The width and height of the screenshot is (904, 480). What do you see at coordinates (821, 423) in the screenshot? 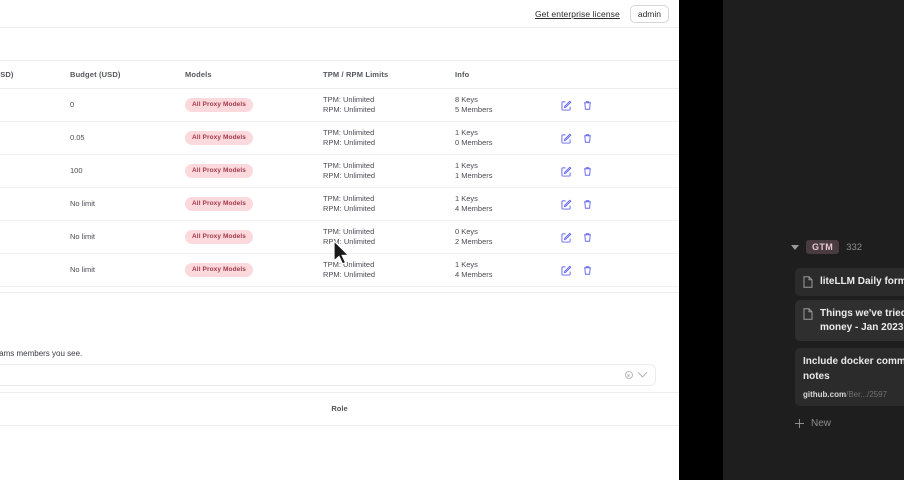
I see `new-note-label: New` at bounding box center [821, 423].